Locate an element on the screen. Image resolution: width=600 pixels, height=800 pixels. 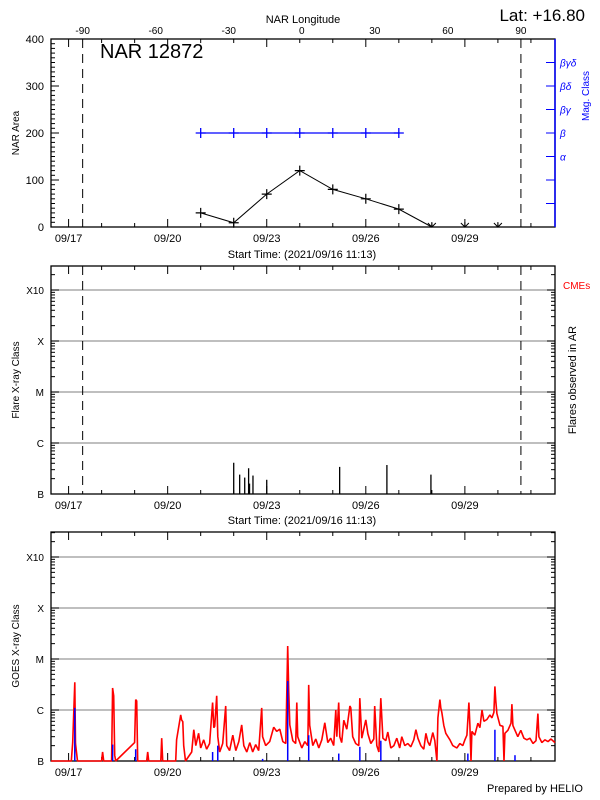
mag-class-tick-label: α is located at coordinates (563, 158).